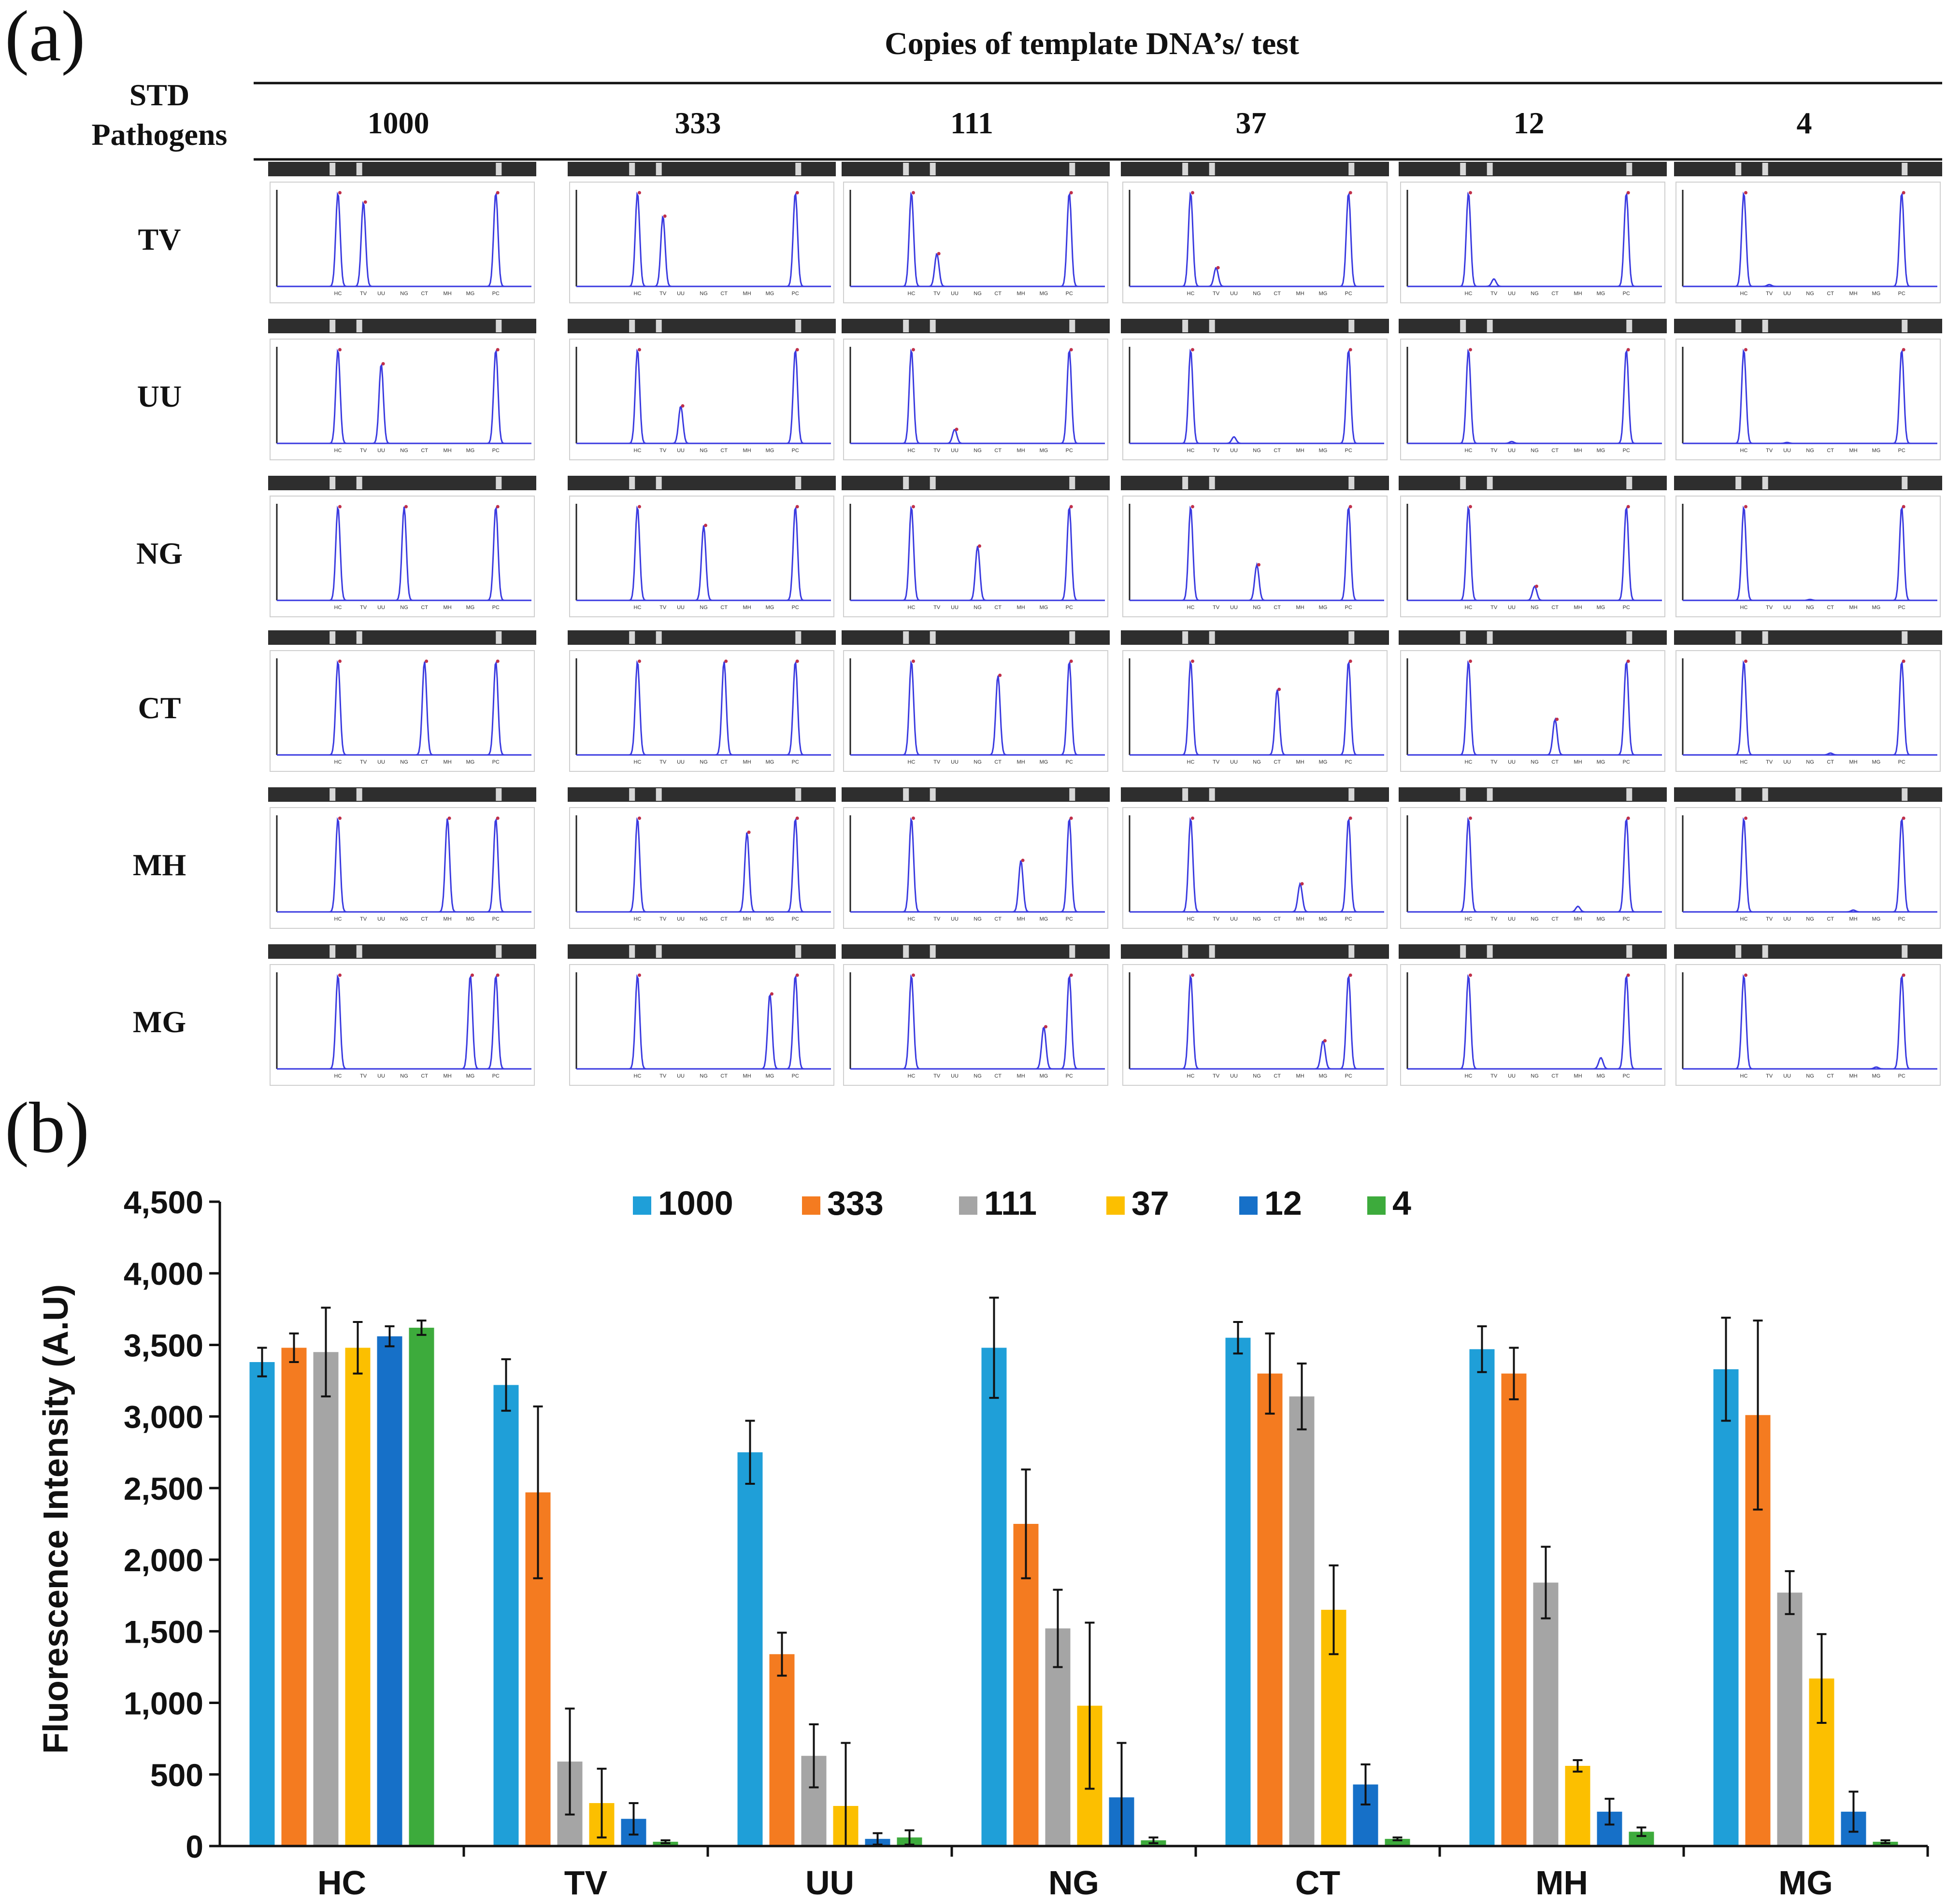 This screenshot has width=1947, height=1904. Describe the element at coordinates (402, 546) in the screenshot. I see `electropherogram-NG-1000: HC TV UU NG CT MH MG PC` at that location.